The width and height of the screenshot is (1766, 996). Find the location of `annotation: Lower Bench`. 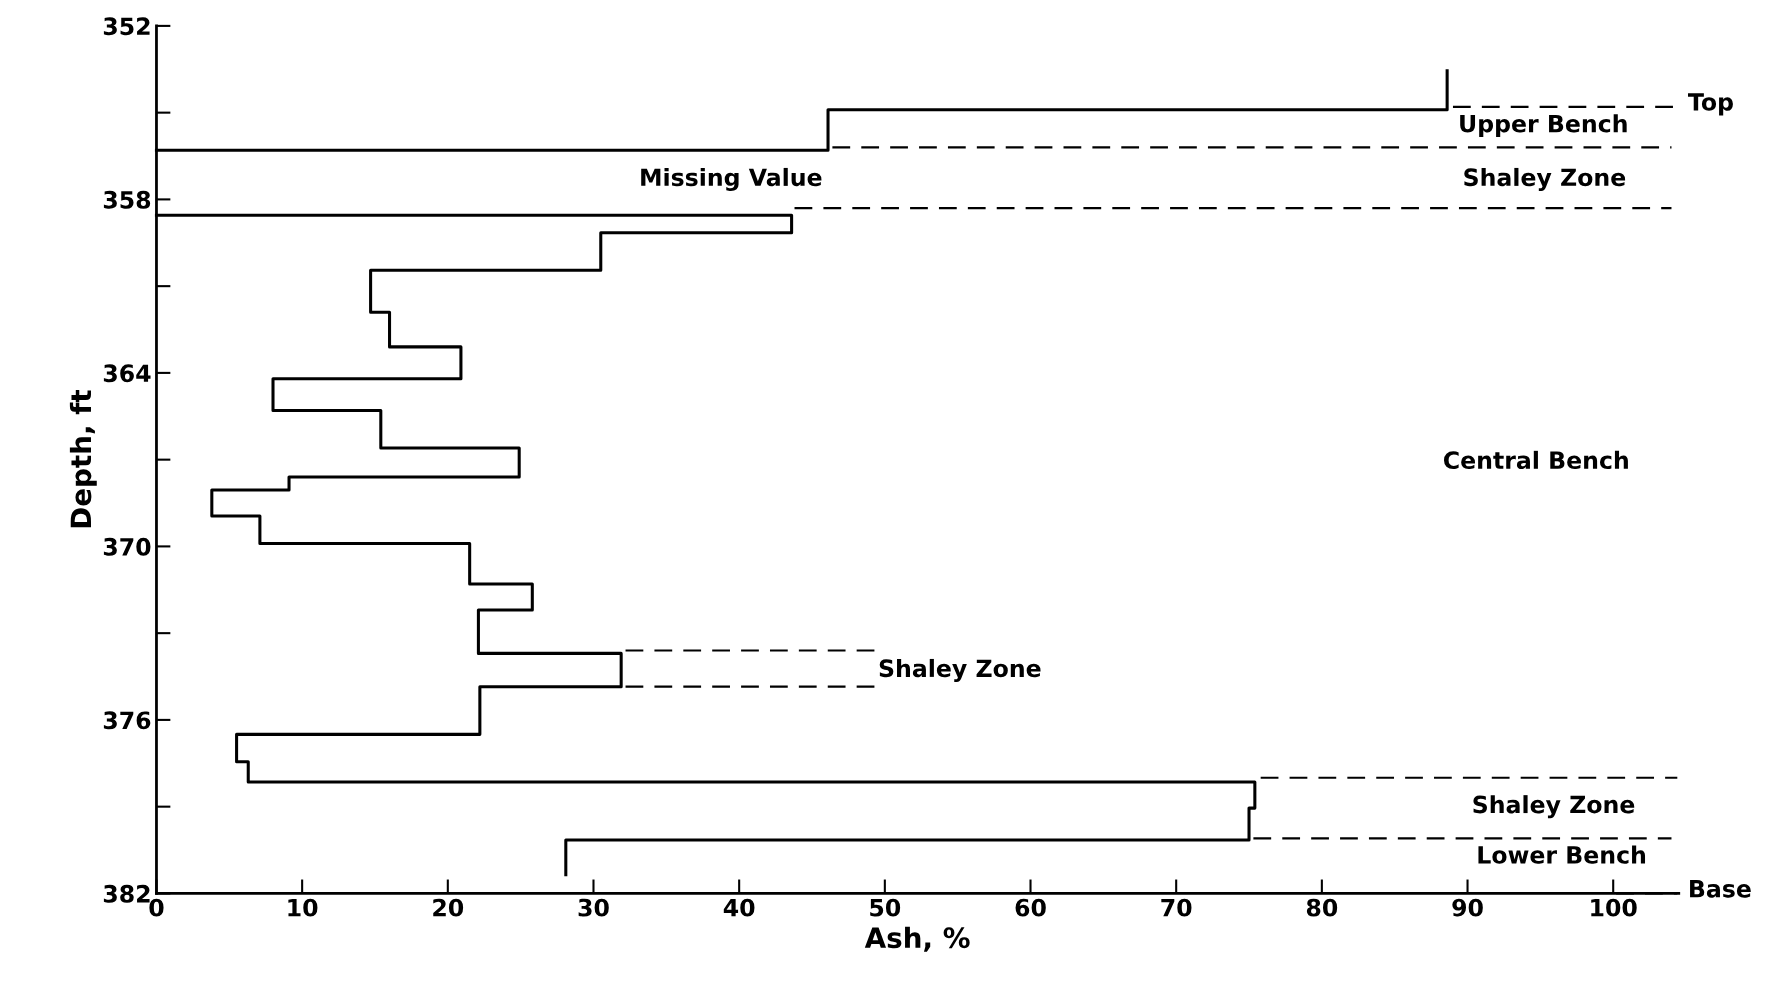

annotation: Lower Bench is located at coordinates (1562, 854).